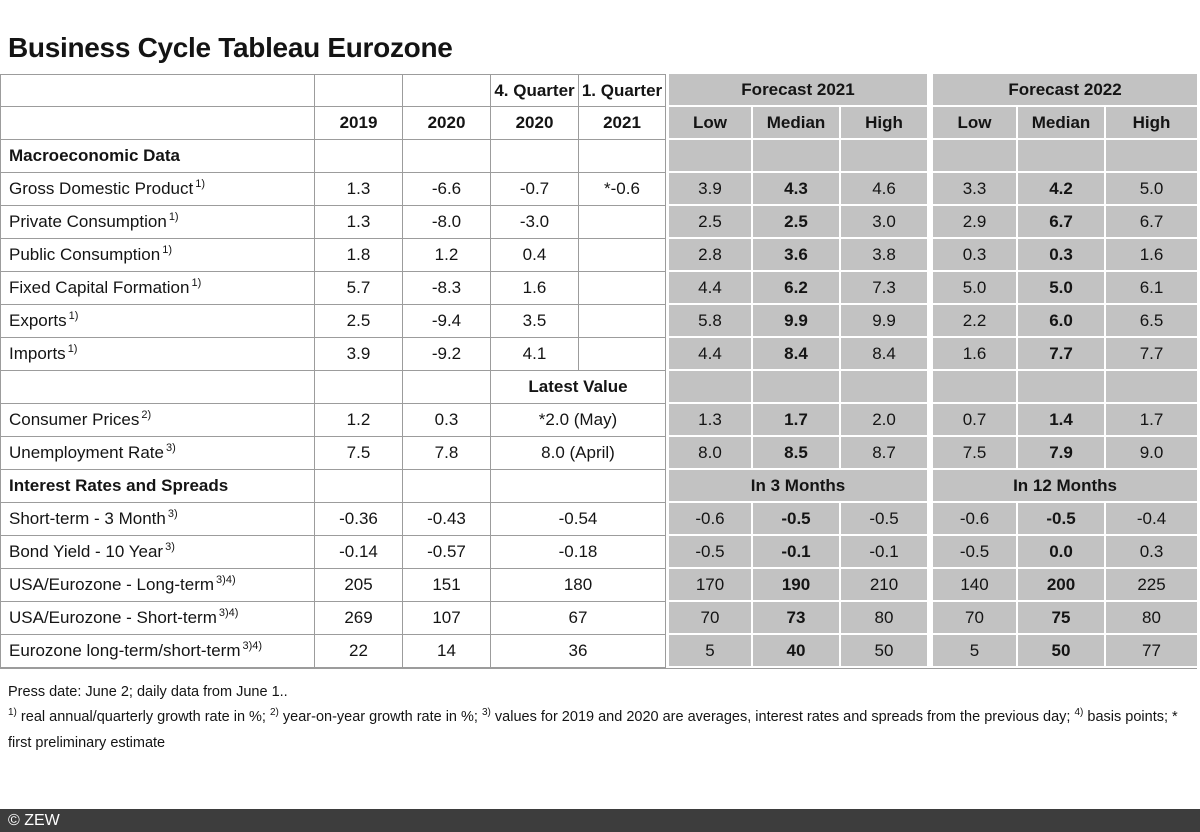 The height and width of the screenshot is (832, 1200). What do you see at coordinates (1062, 453) in the screenshot?
I see `forecast-cell: 7.9` at bounding box center [1062, 453].